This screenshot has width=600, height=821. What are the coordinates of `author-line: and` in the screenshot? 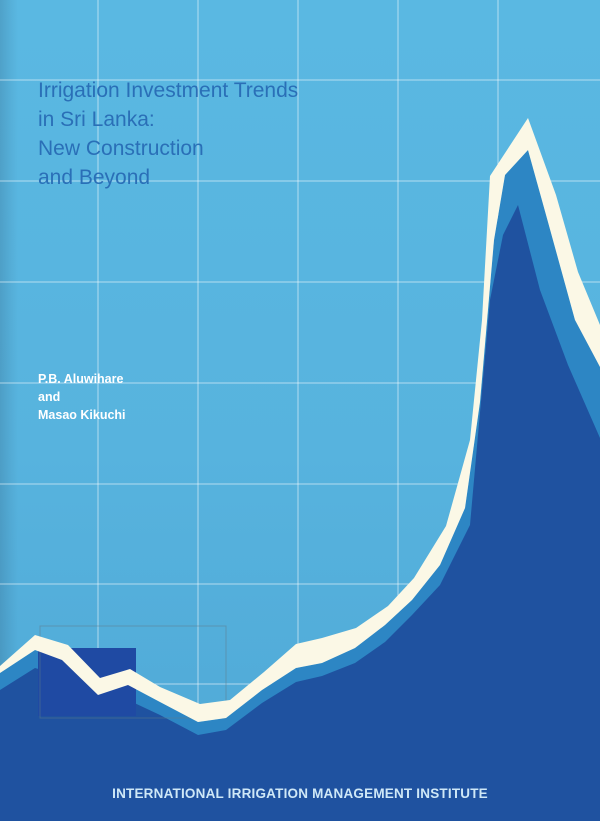 It's located at (49, 397).